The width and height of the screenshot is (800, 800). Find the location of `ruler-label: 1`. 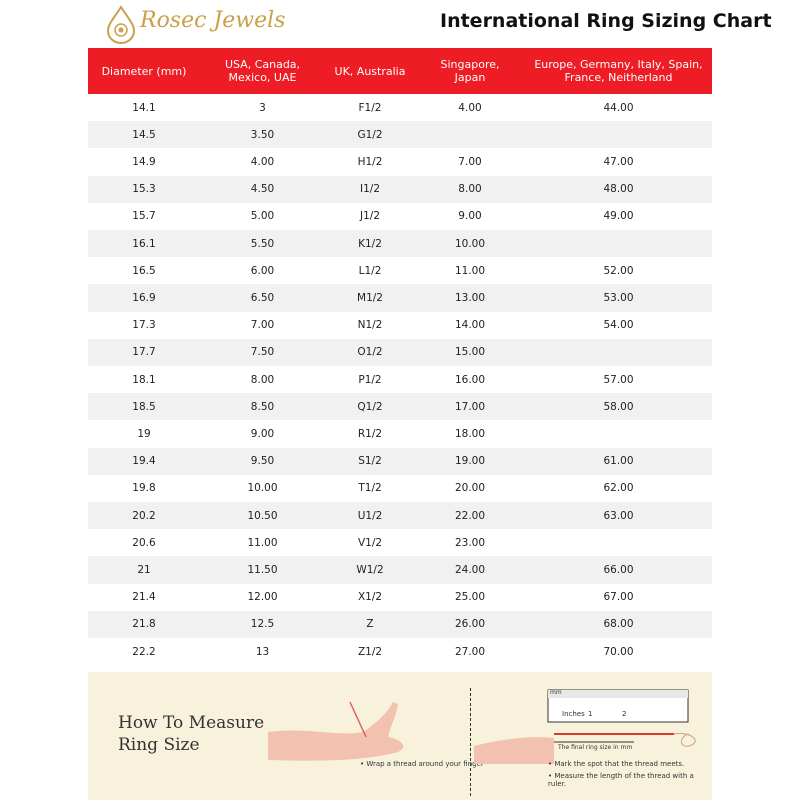

ruler-label: 1 is located at coordinates (590, 714).